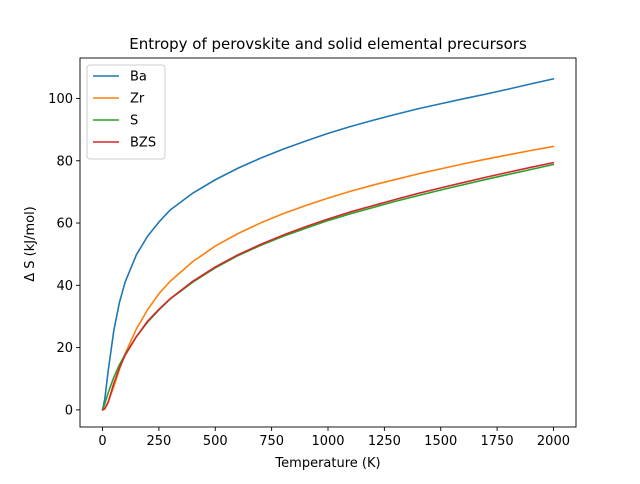 Image resolution: width=640 pixels, height=484 pixels. I want to click on legend-label-ba: Ba, so click(138, 77).